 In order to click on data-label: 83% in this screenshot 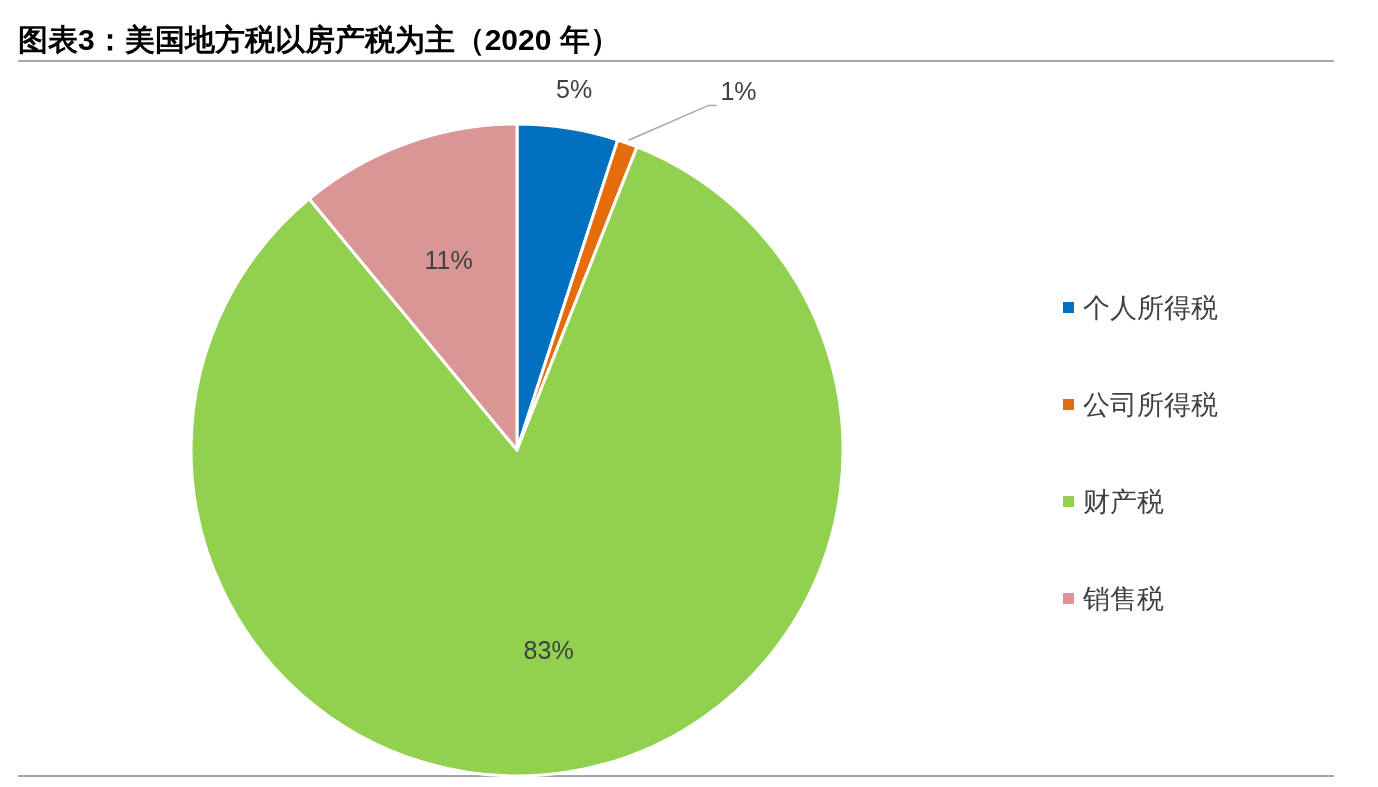, I will do `click(548, 649)`.